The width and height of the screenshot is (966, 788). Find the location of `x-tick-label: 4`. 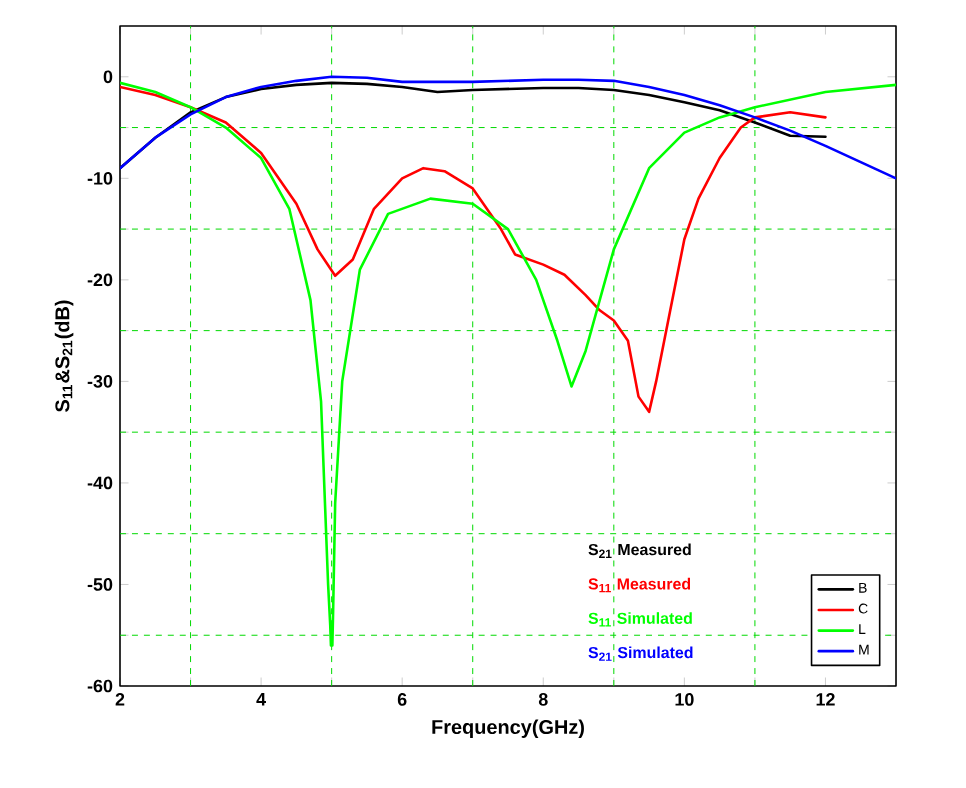

x-tick-label: 4 is located at coordinates (261, 699).